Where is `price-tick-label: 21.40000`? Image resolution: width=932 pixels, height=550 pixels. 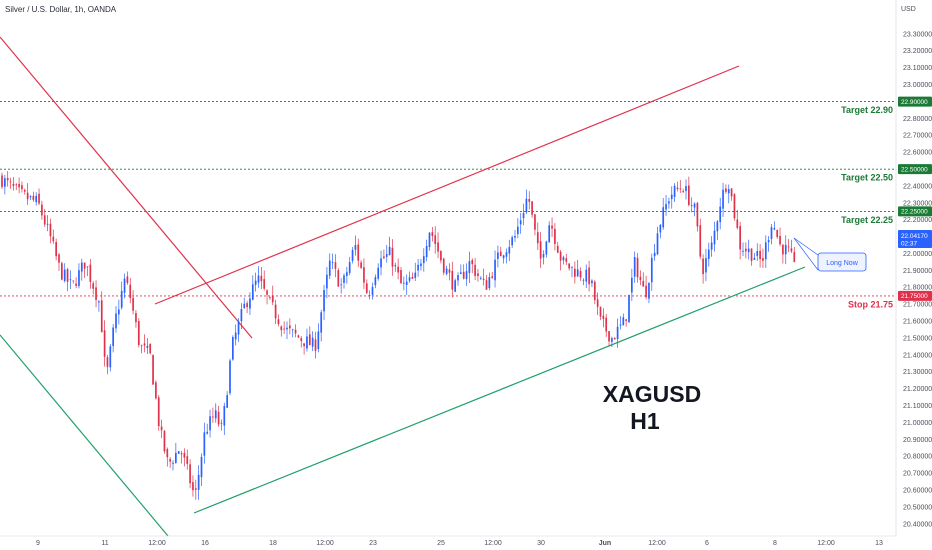 price-tick-label: 21.40000 is located at coordinates (917, 355).